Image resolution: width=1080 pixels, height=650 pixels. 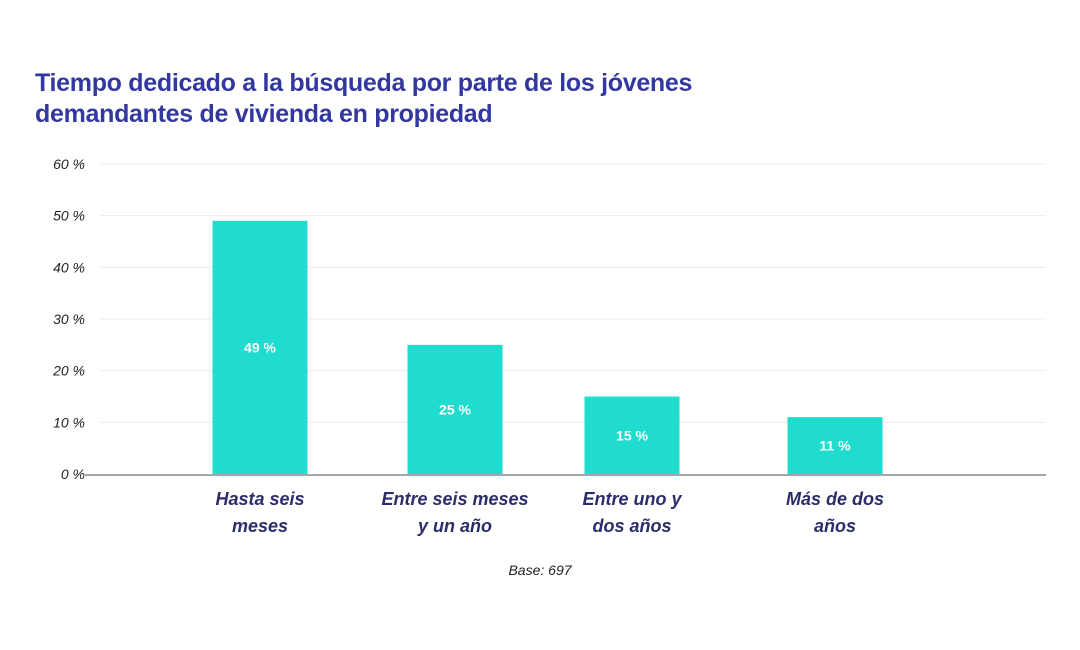 What do you see at coordinates (264, 114) in the screenshot?
I see `chart-title-line: demandantes de vivienda en propiedad` at bounding box center [264, 114].